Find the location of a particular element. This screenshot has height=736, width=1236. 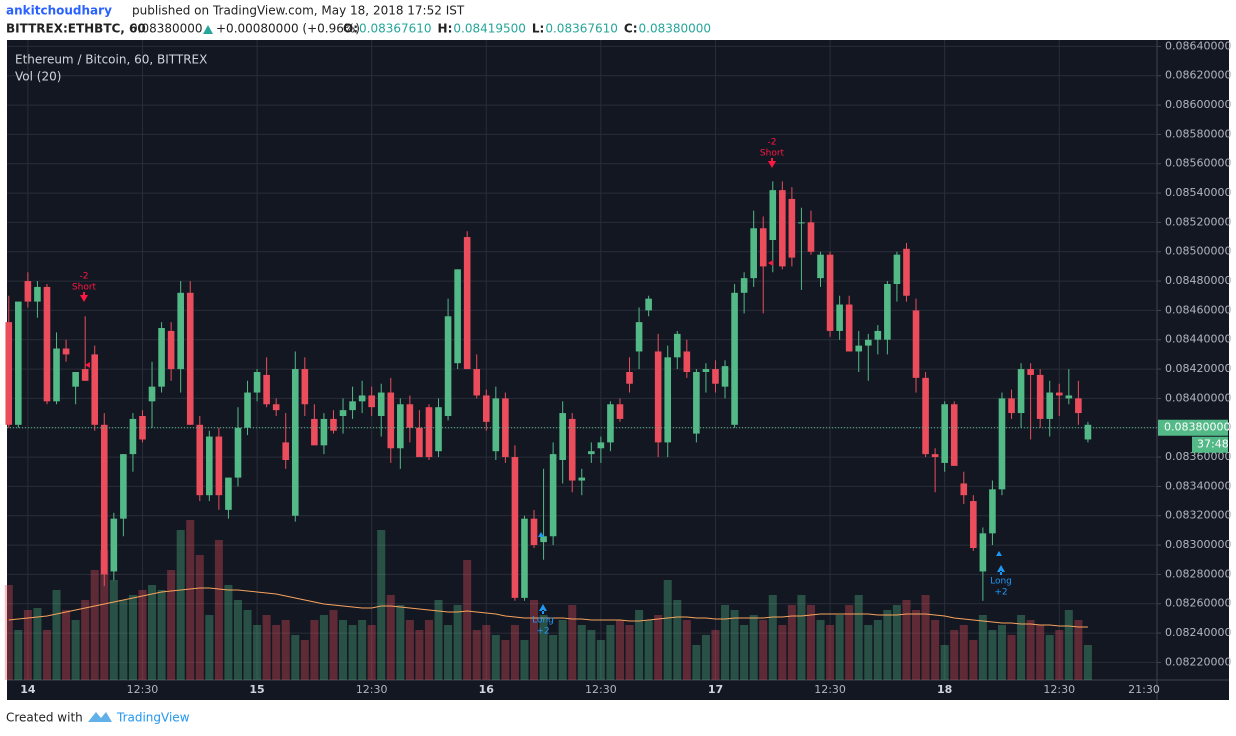

y-tick-label: 0.08540000 is located at coordinates (1198, 192).